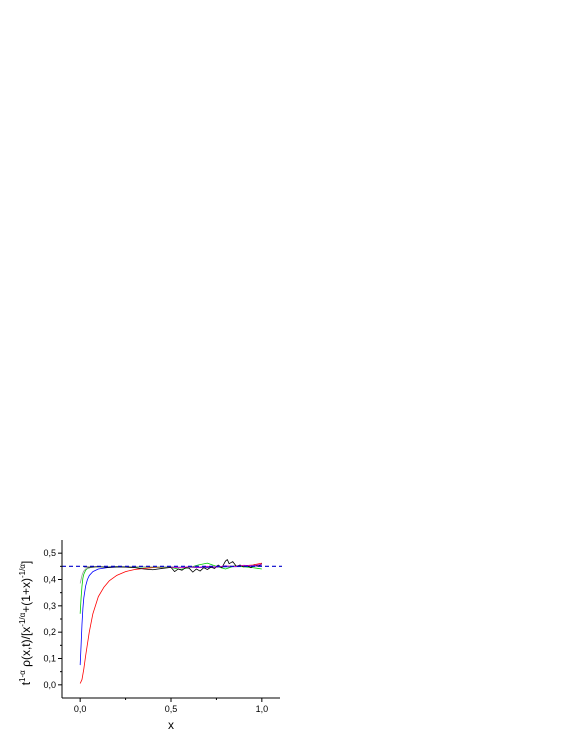 This screenshot has width=581, height=752. I want to click on y-tick-label-2: 0,2, so click(49, 632).